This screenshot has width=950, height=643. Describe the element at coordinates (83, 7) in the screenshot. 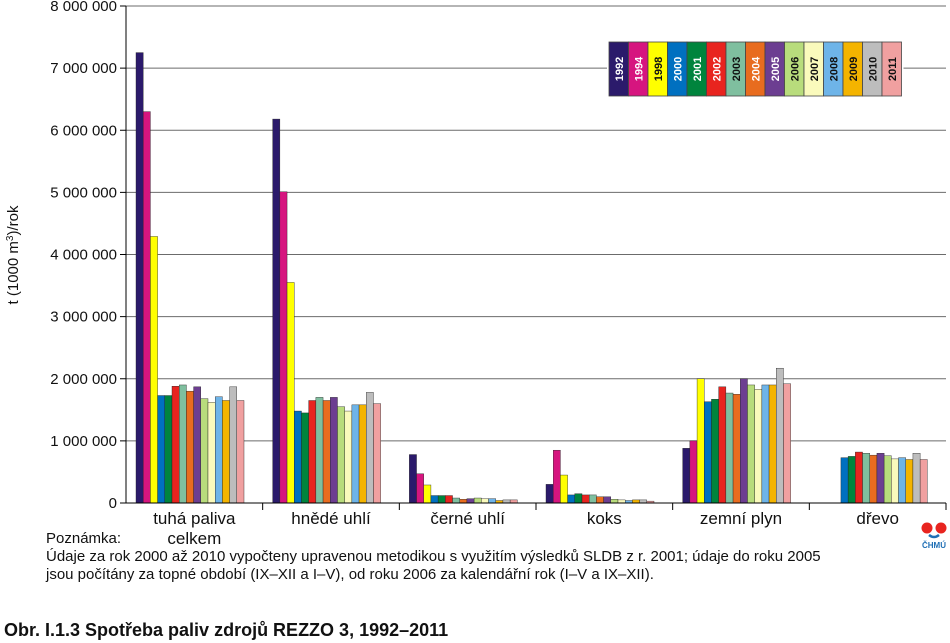

I see `y-tick-label: 8 000 000` at that location.